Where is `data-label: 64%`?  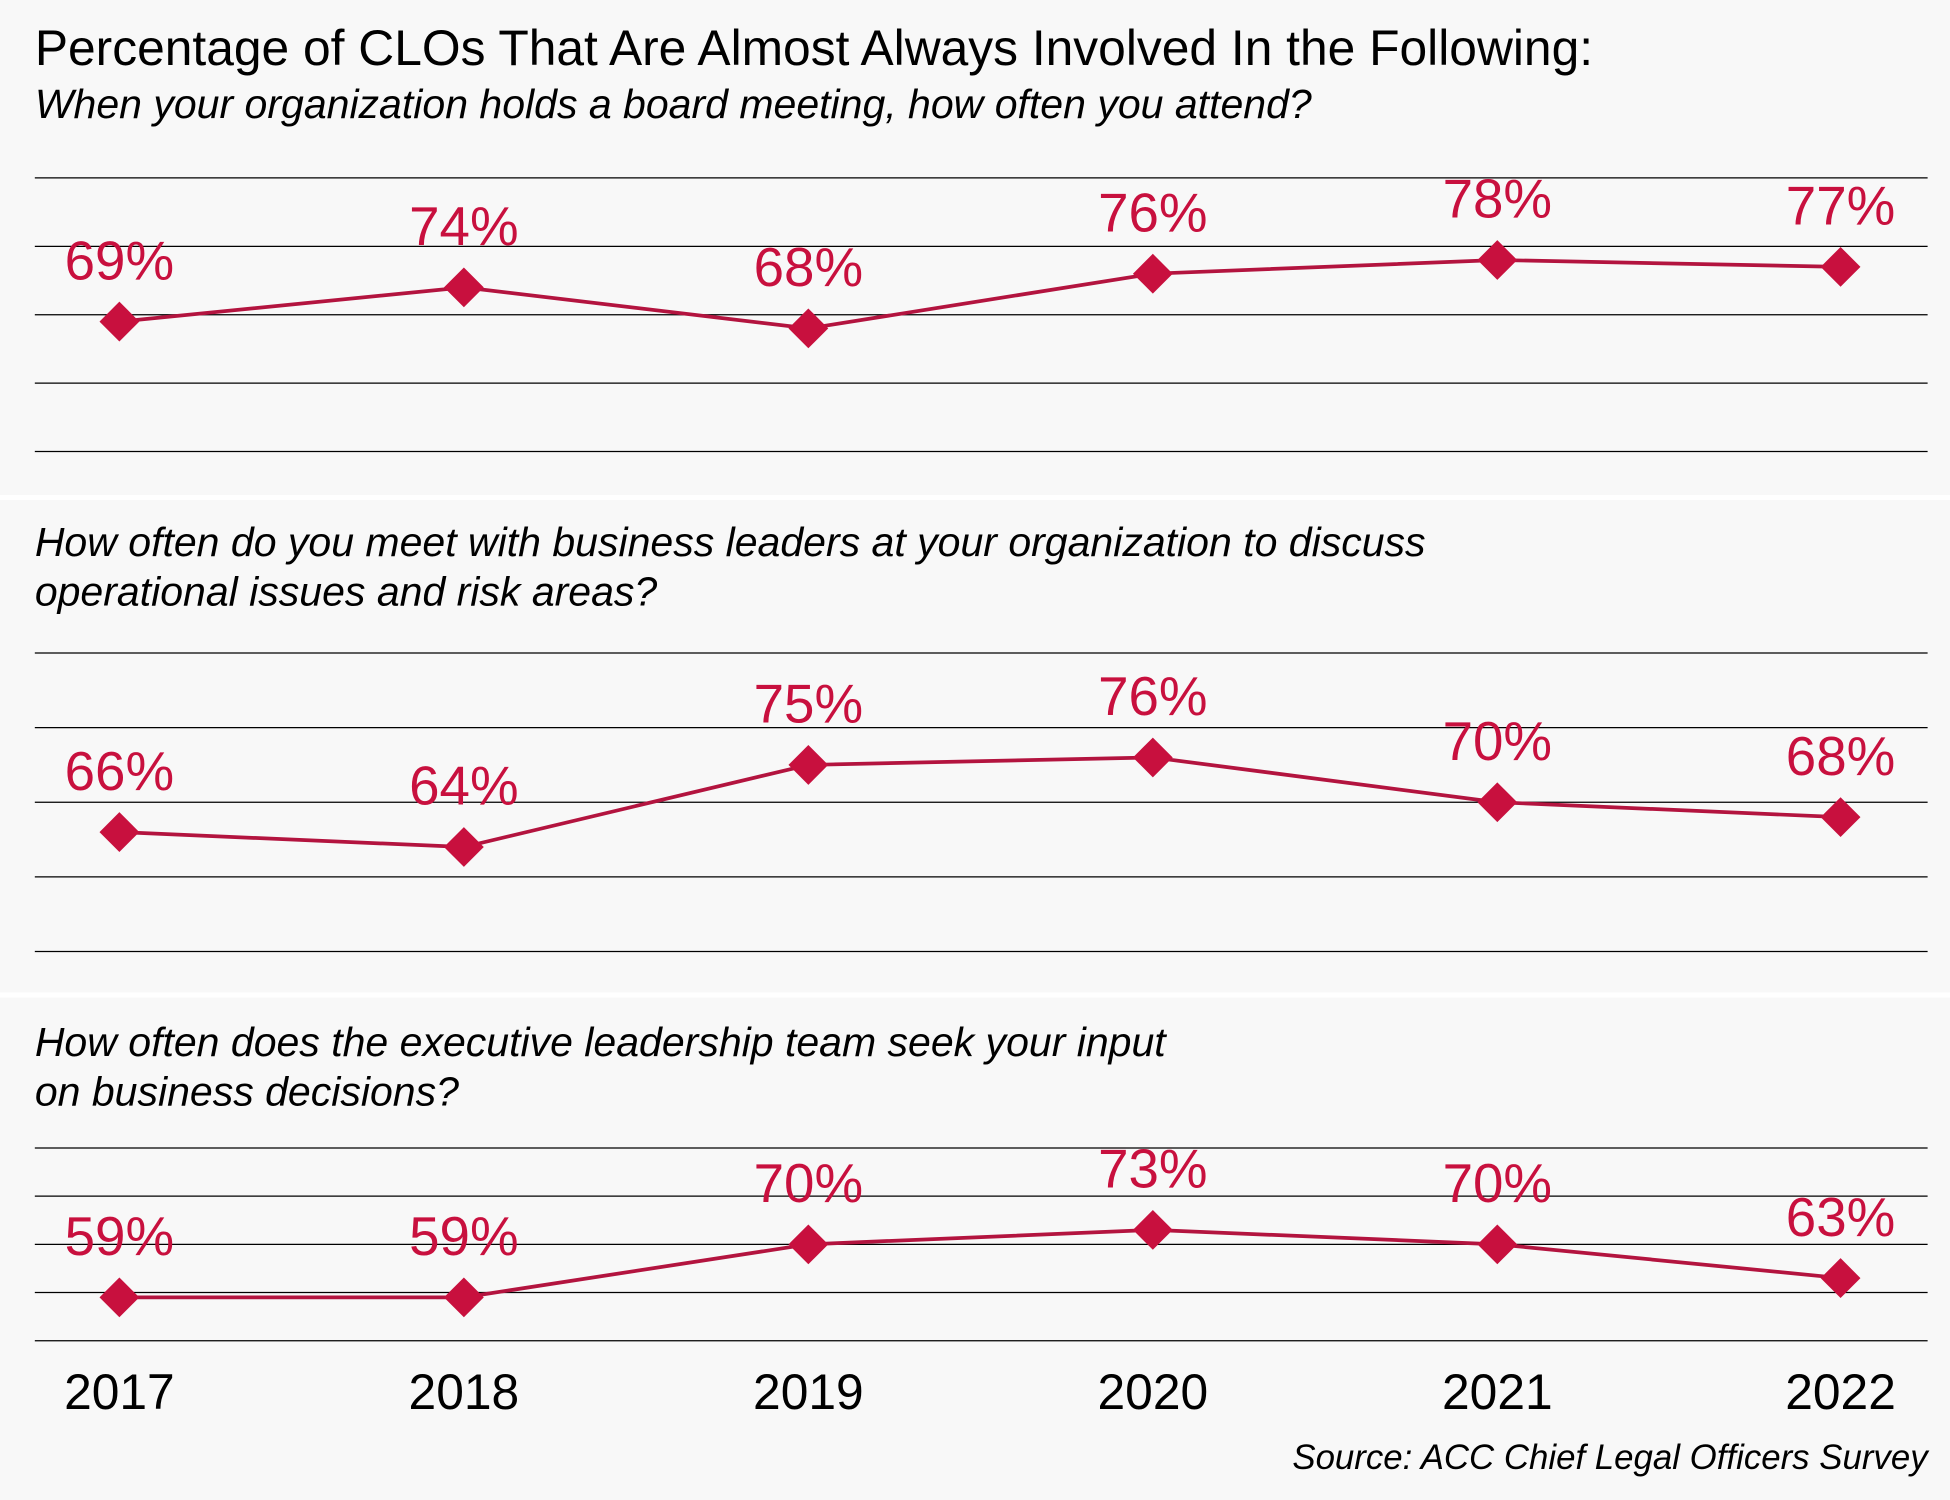 data-label: 64% is located at coordinates (464, 786).